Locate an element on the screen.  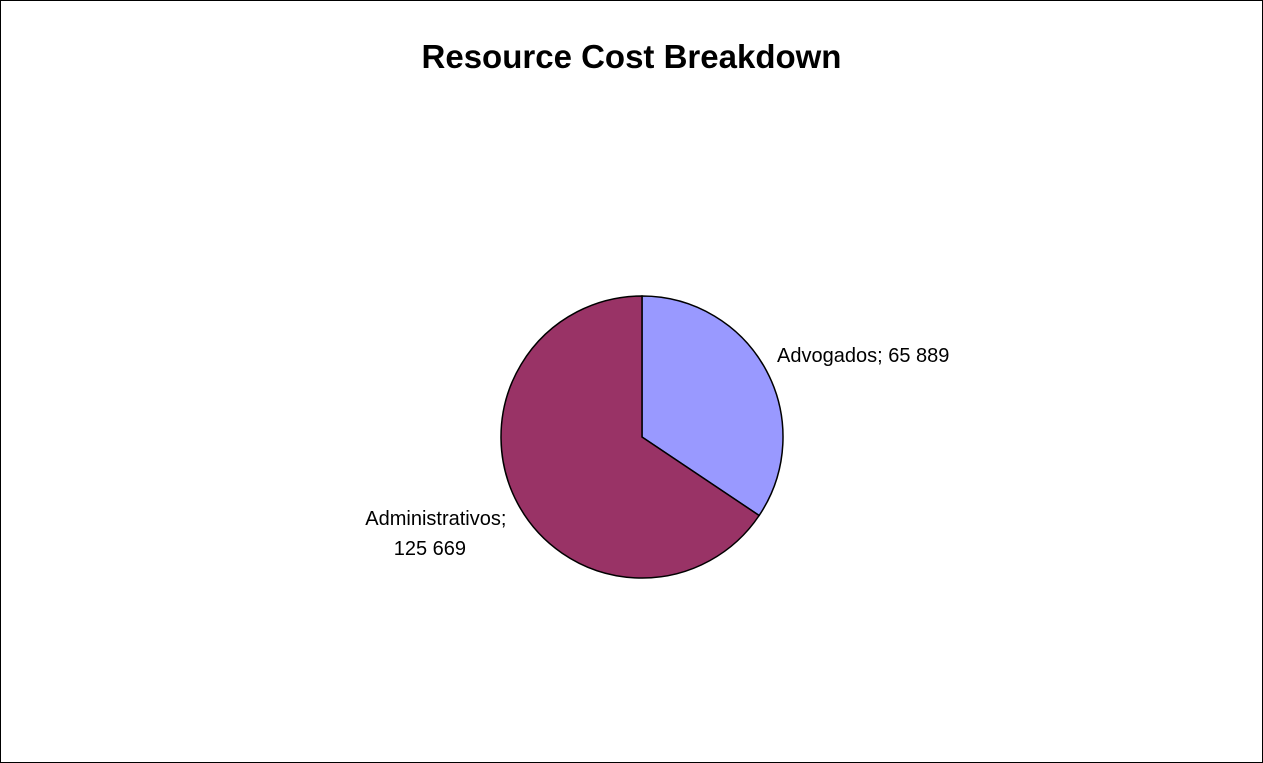
slice-label-administrativos: Administrativos; 125 669 is located at coordinates (438, 534).